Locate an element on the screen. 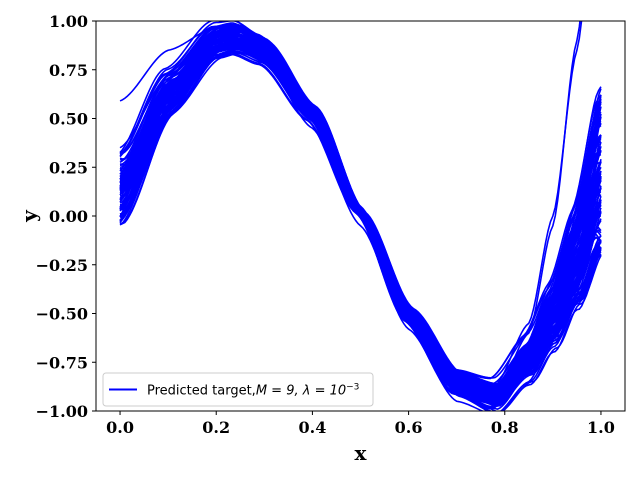 The height and width of the screenshot is (480, 640). y-axis-label: y is located at coordinates (29, 216).